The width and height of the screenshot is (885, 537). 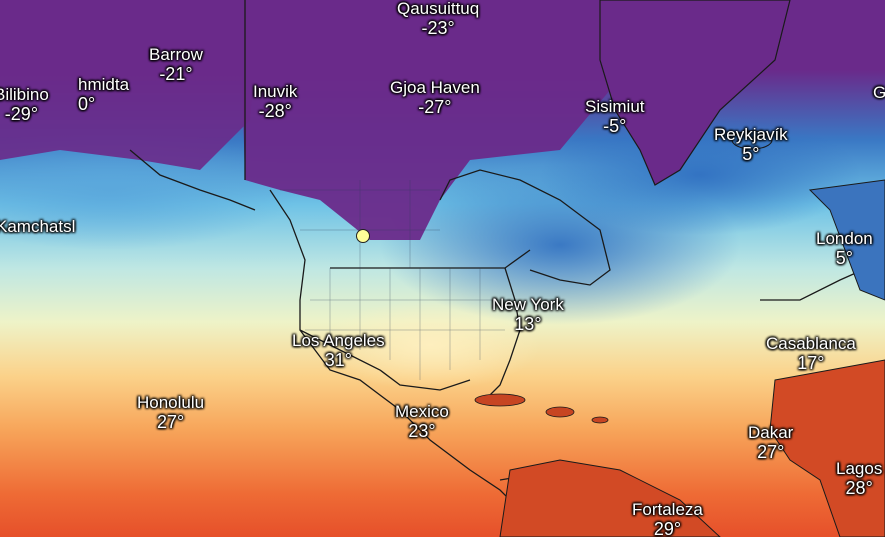 What do you see at coordinates (422, 421) in the screenshot?
I see `city-label-mexico: Mexico 23°` at bounding box center [422, 421].